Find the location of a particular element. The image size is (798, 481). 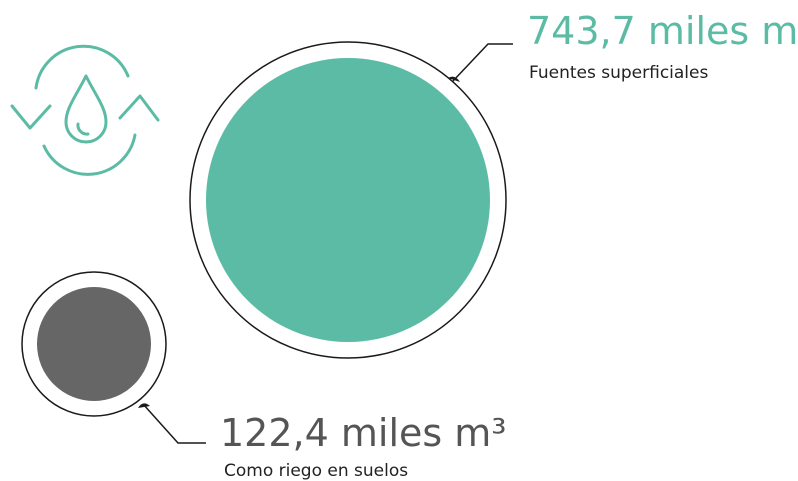

category-label: Como riego en suelos is located at coordinates (316, 471).